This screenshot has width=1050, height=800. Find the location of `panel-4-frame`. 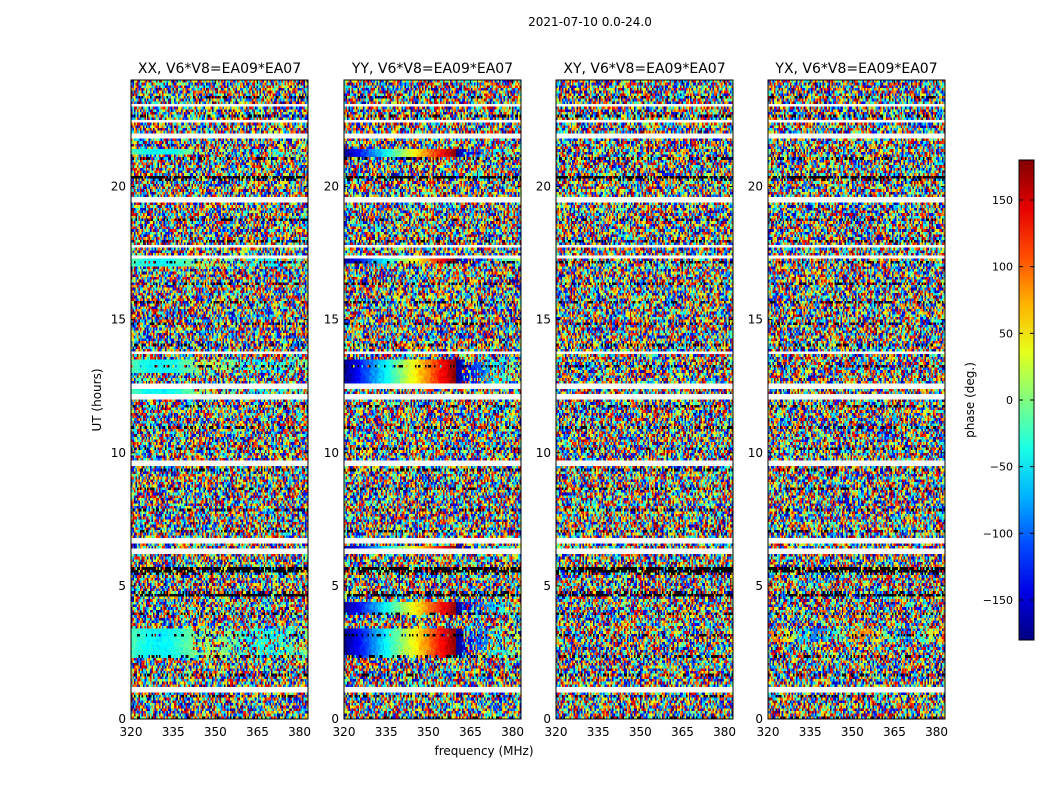

panel-4-frame is located at coordinates (856, 399).